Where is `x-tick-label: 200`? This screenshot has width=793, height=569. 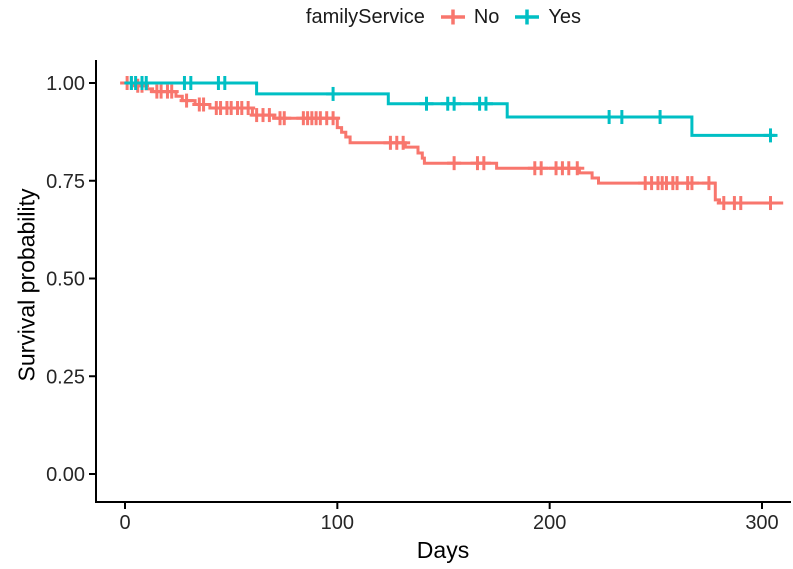 x-tick-label: 200 is located at coordinates (549, 523).